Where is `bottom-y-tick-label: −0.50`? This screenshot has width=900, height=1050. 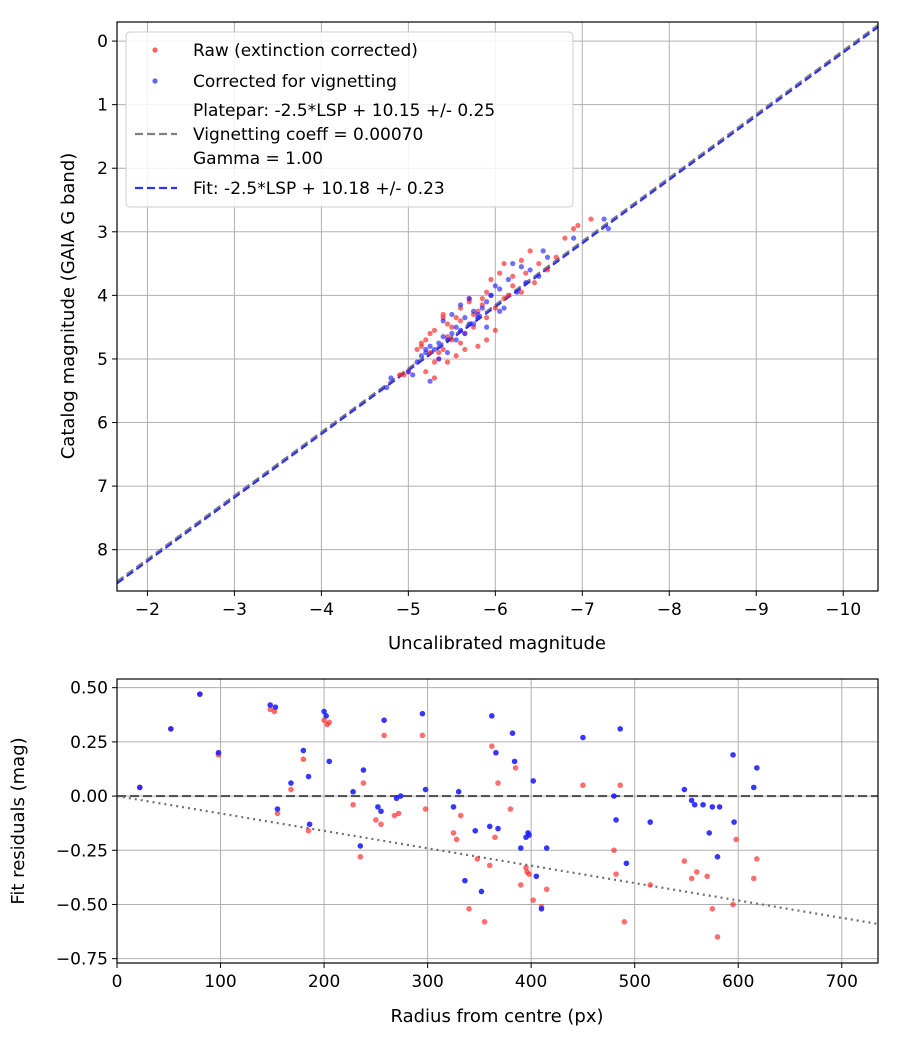
bottom-y-tick-label: −0.50 is located at coordinates (82, 905).